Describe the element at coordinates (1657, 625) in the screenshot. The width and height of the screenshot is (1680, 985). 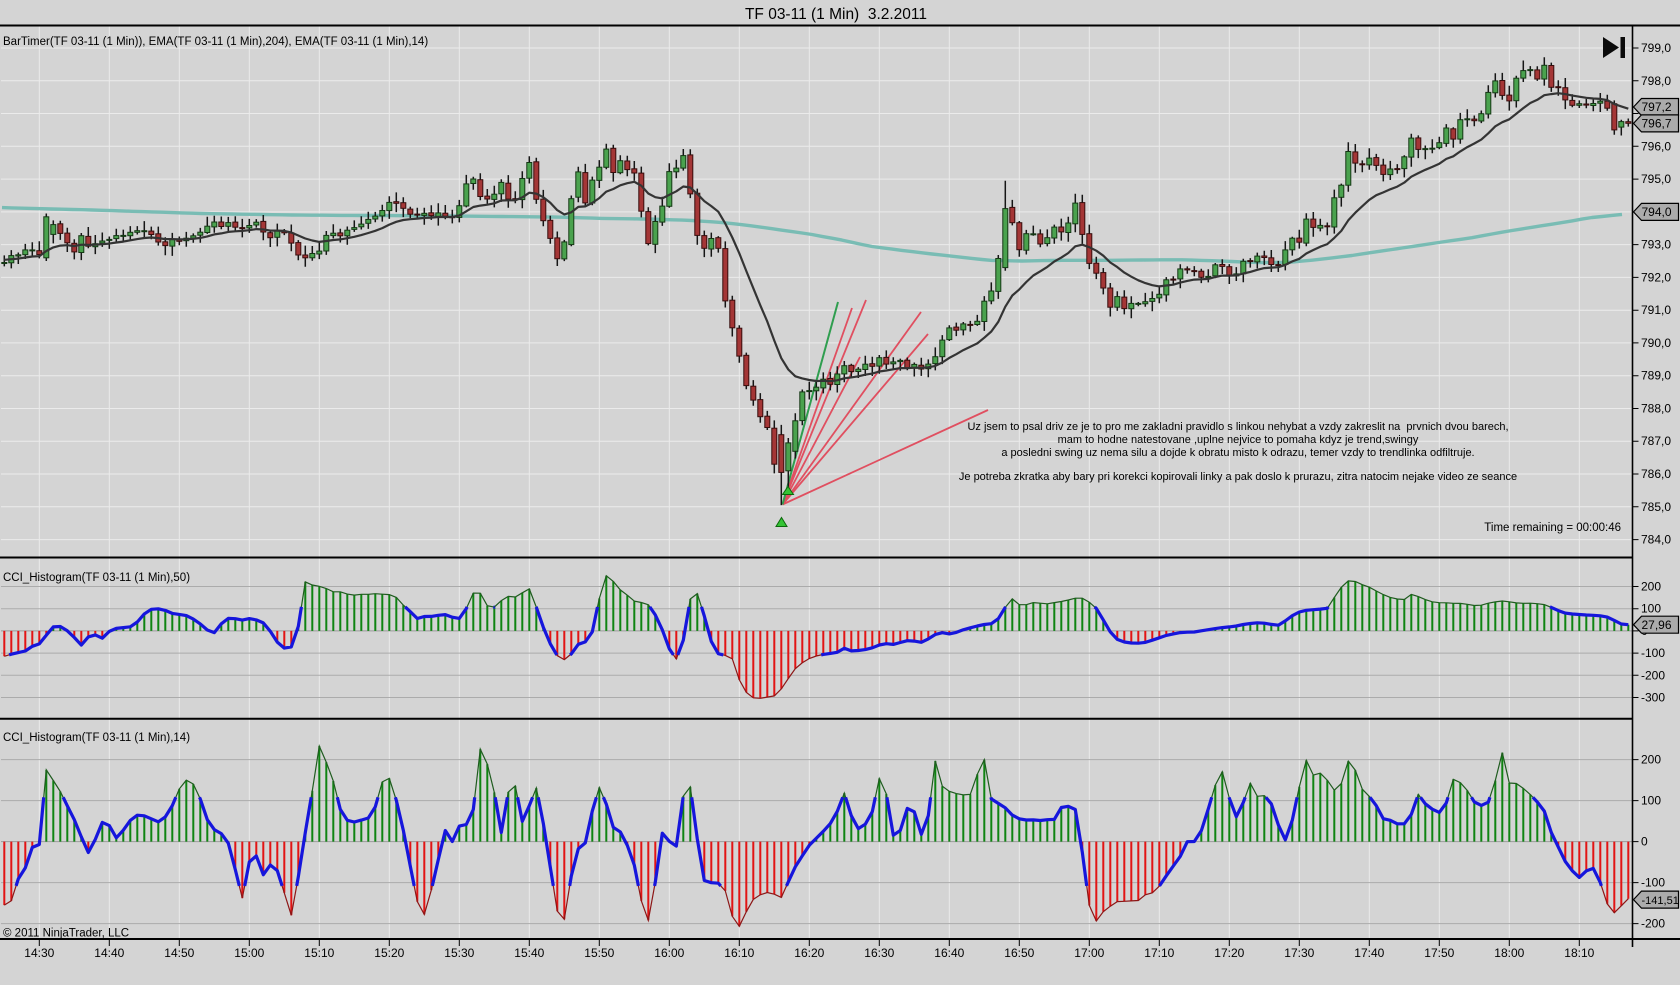
I see `svg-text: 27,96` at that location.